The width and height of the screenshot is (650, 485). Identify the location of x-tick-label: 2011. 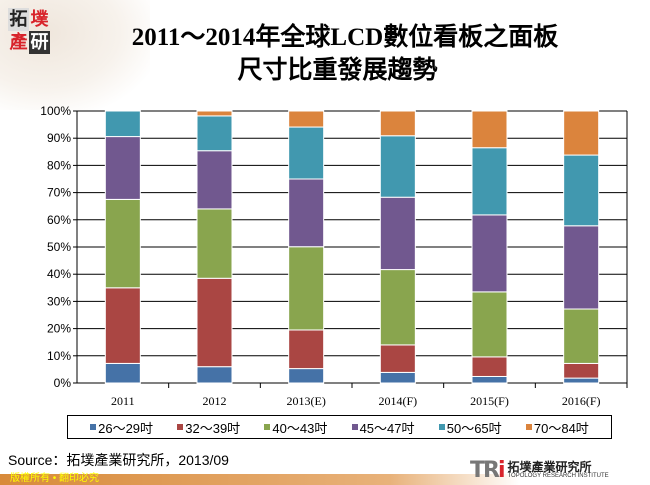
(123, 401).